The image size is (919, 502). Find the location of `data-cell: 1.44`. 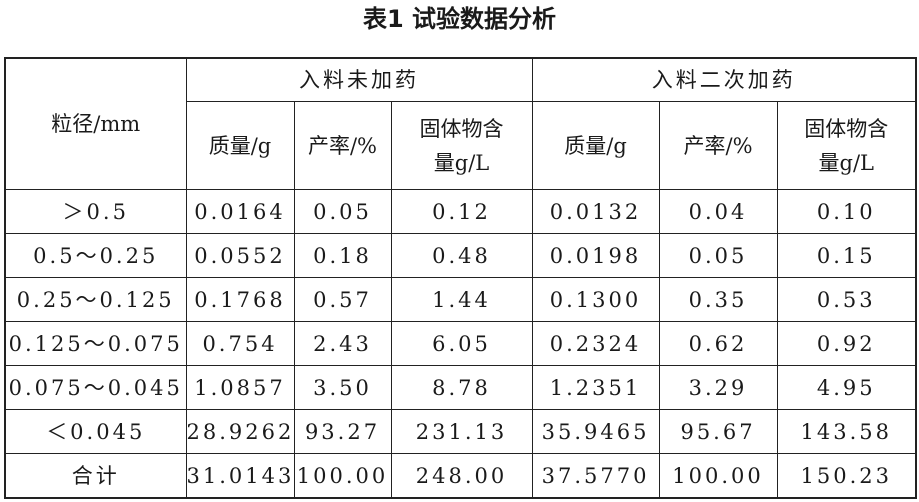

data-cell: 1.44 is located at coordinates (461, 299).